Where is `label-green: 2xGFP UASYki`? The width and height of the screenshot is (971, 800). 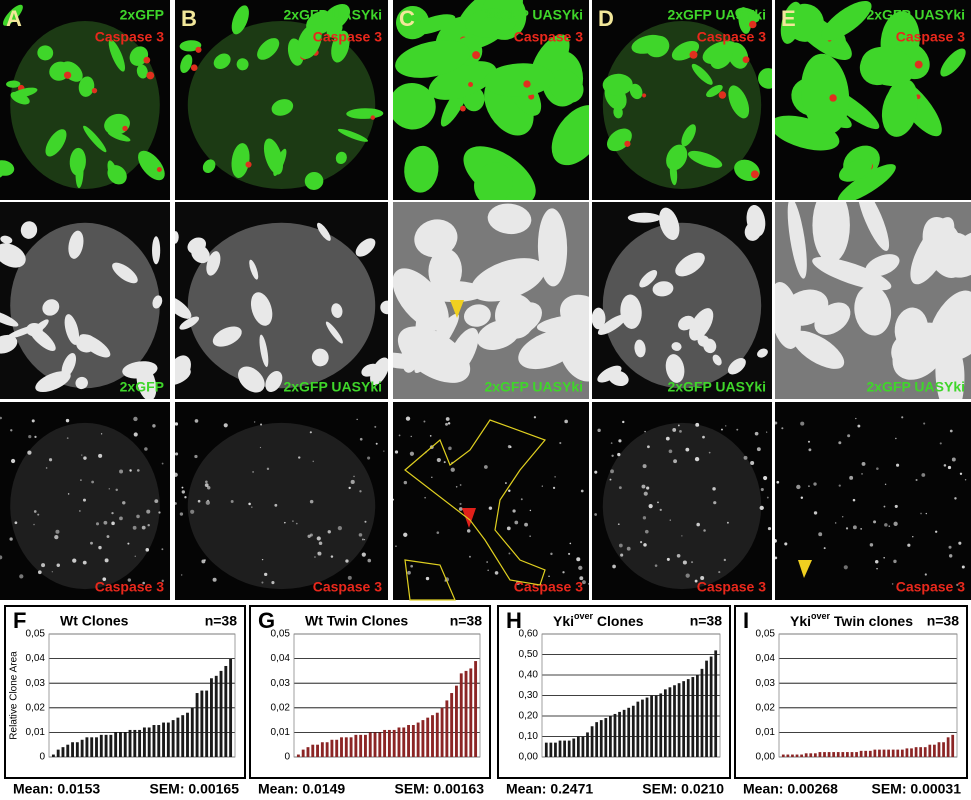 label-green: 2xGFP UASYki is located at coordinates (915, 387).